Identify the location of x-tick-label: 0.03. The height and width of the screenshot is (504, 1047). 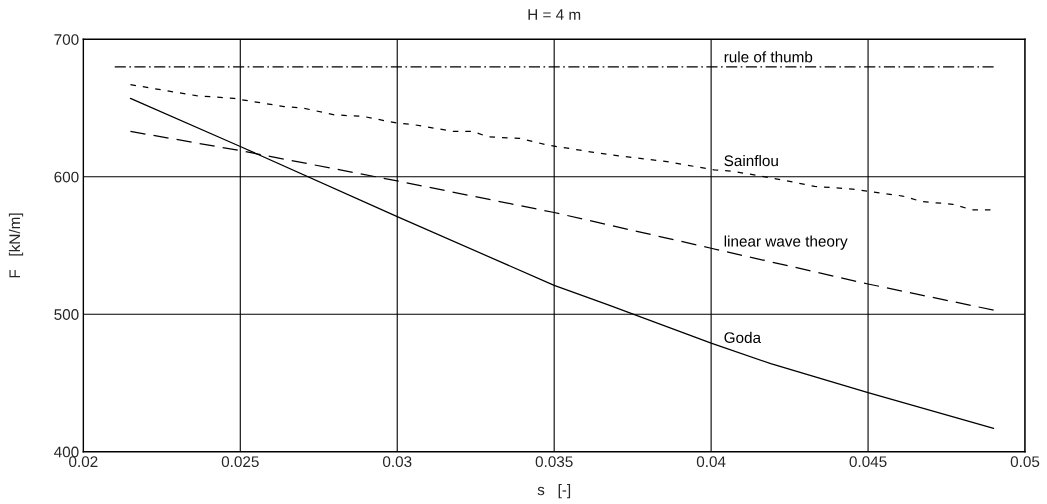
(397, 462).